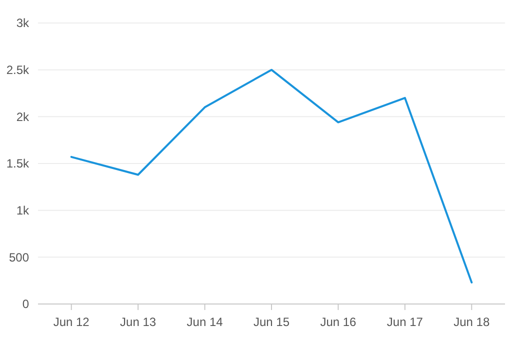 This screenshot has width=517, height=343. Describe the element at coordinates (472, 322) in the screenshot. I see `x-tick-label: Jun 18` at that location.